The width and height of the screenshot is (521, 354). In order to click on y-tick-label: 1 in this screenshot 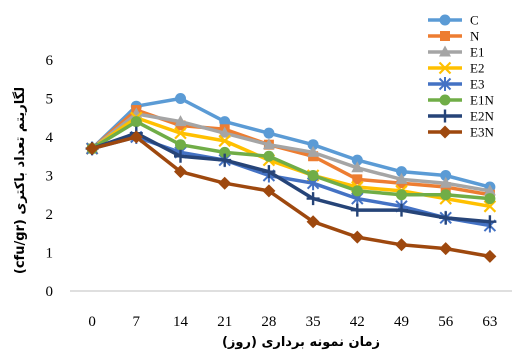, I will do `click(50, 254)`.